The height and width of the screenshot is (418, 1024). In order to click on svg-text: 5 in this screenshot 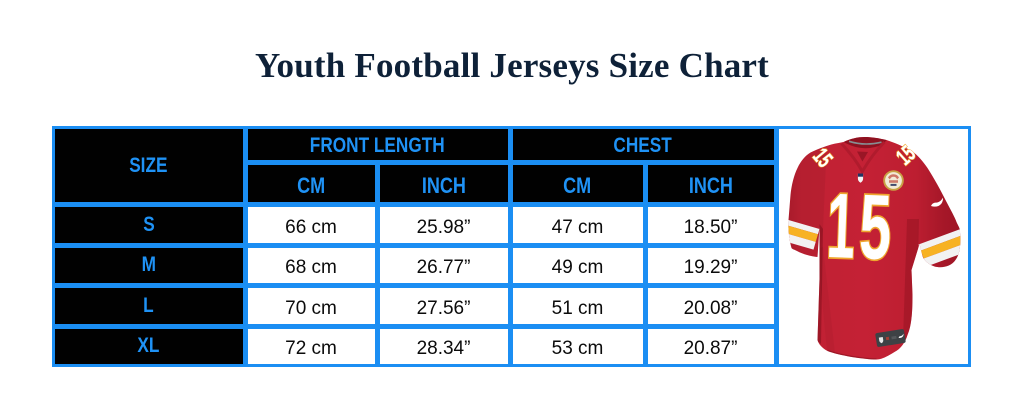, I will do `click(874, 227)`.